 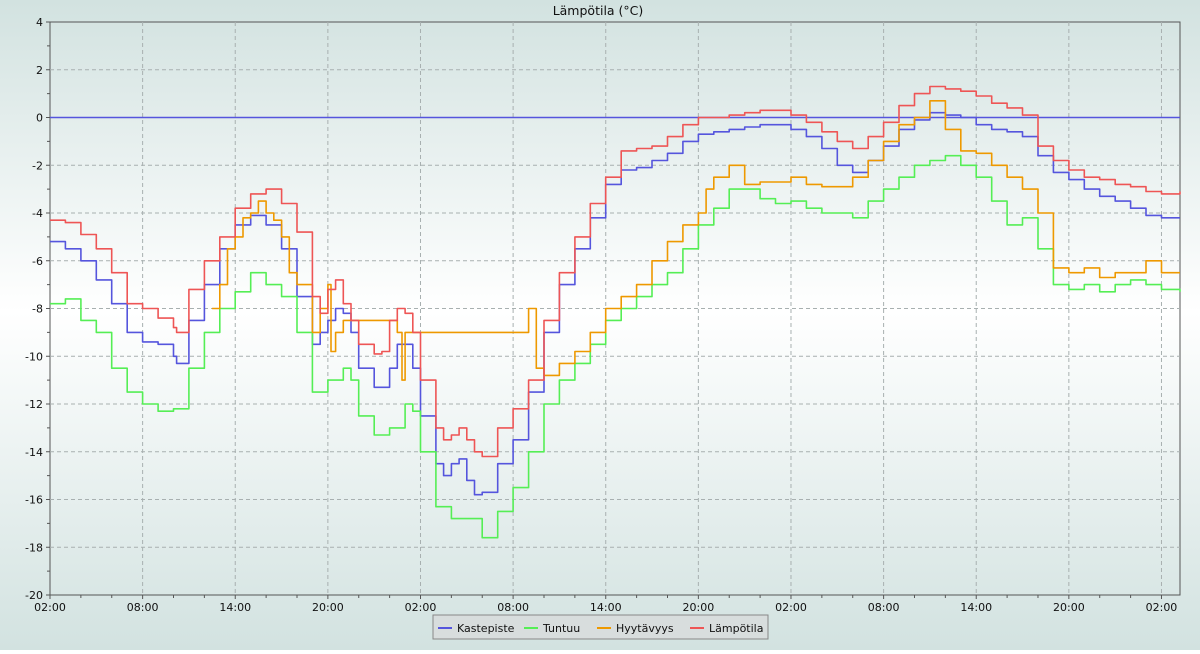 What do you see at coordinates (561, 628) in the screenshot?
I see `legend-label: Tuntuu` at bounding box center [561, 628].